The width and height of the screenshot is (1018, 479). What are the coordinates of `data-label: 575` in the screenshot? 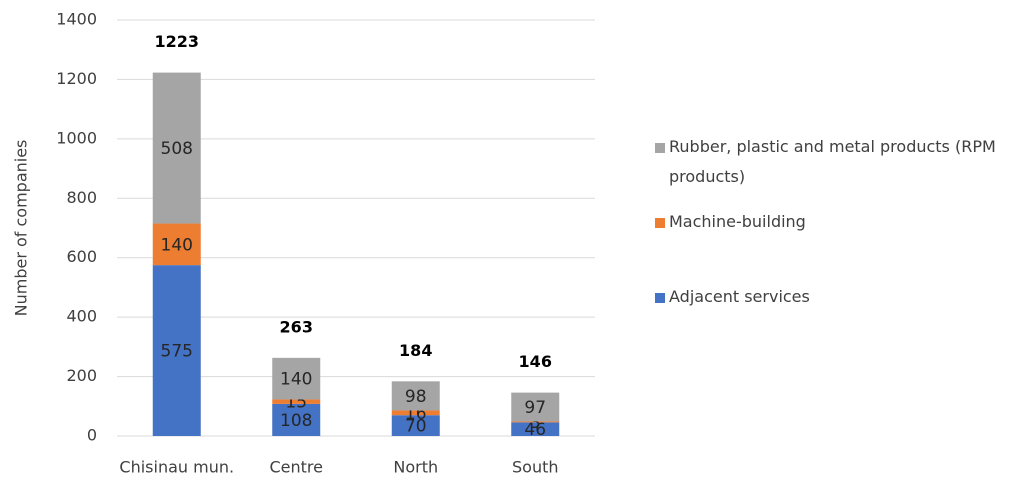 It's located at (177, 352).